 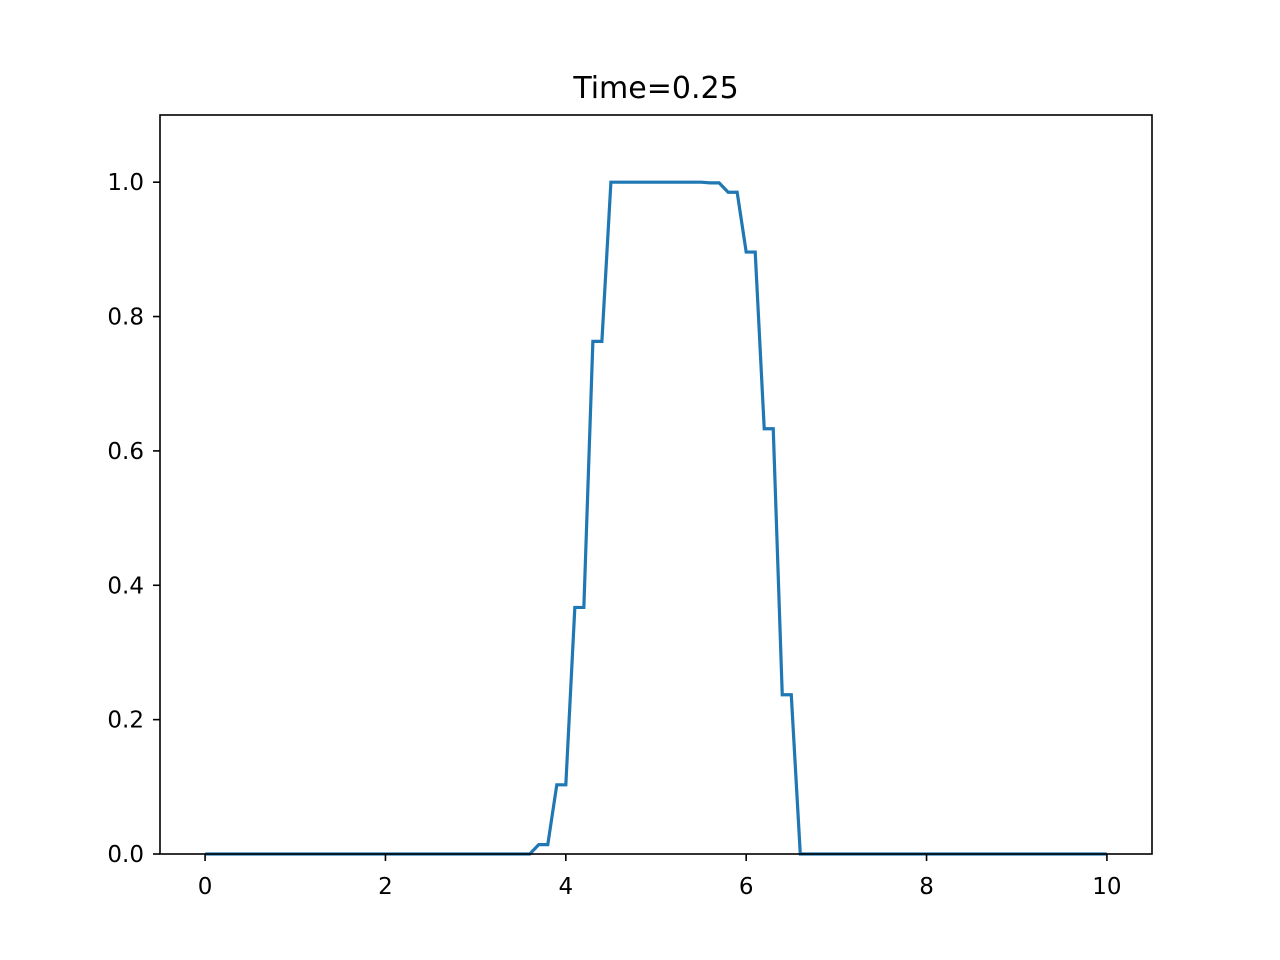 What do you see at coordinates (385, 887) in the screenshot?
I see `x-tick-label: 2` at bounding box center [385, 887].